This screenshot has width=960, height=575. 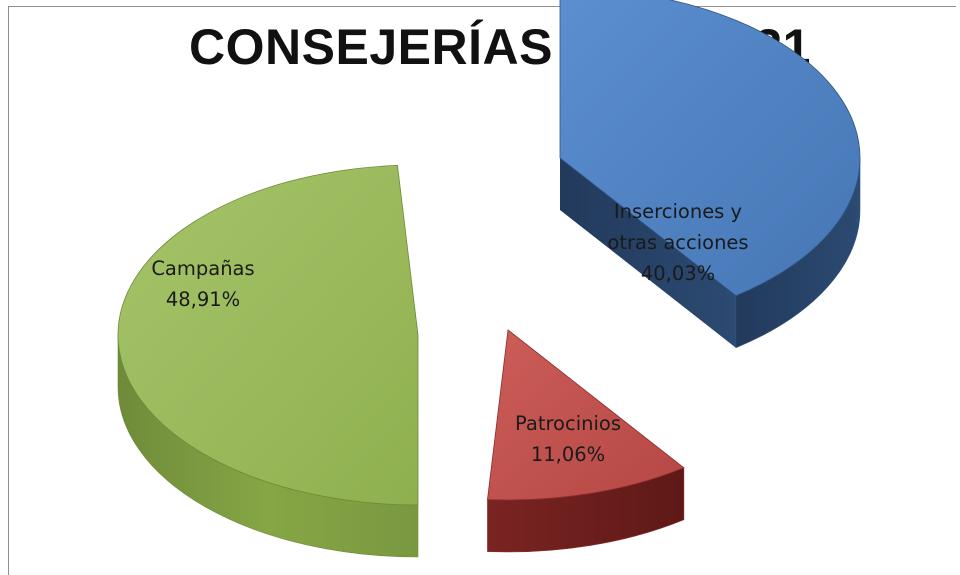 I want to click on data-label-campa-as: Campañas 48,91%, so click(x=202, y=284).